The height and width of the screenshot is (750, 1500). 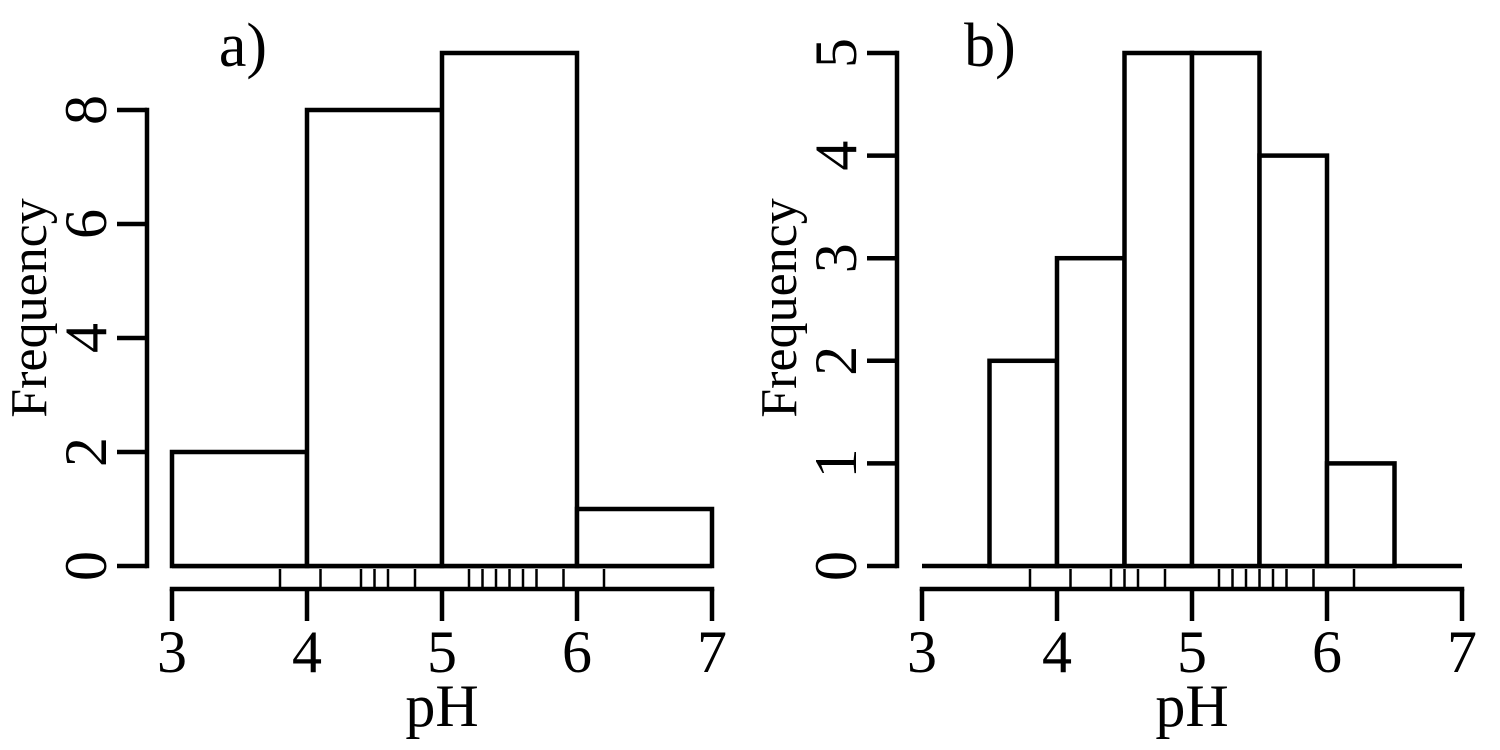 I want to click on x-axis-title-b: pH, so click(x=1191, y=706).